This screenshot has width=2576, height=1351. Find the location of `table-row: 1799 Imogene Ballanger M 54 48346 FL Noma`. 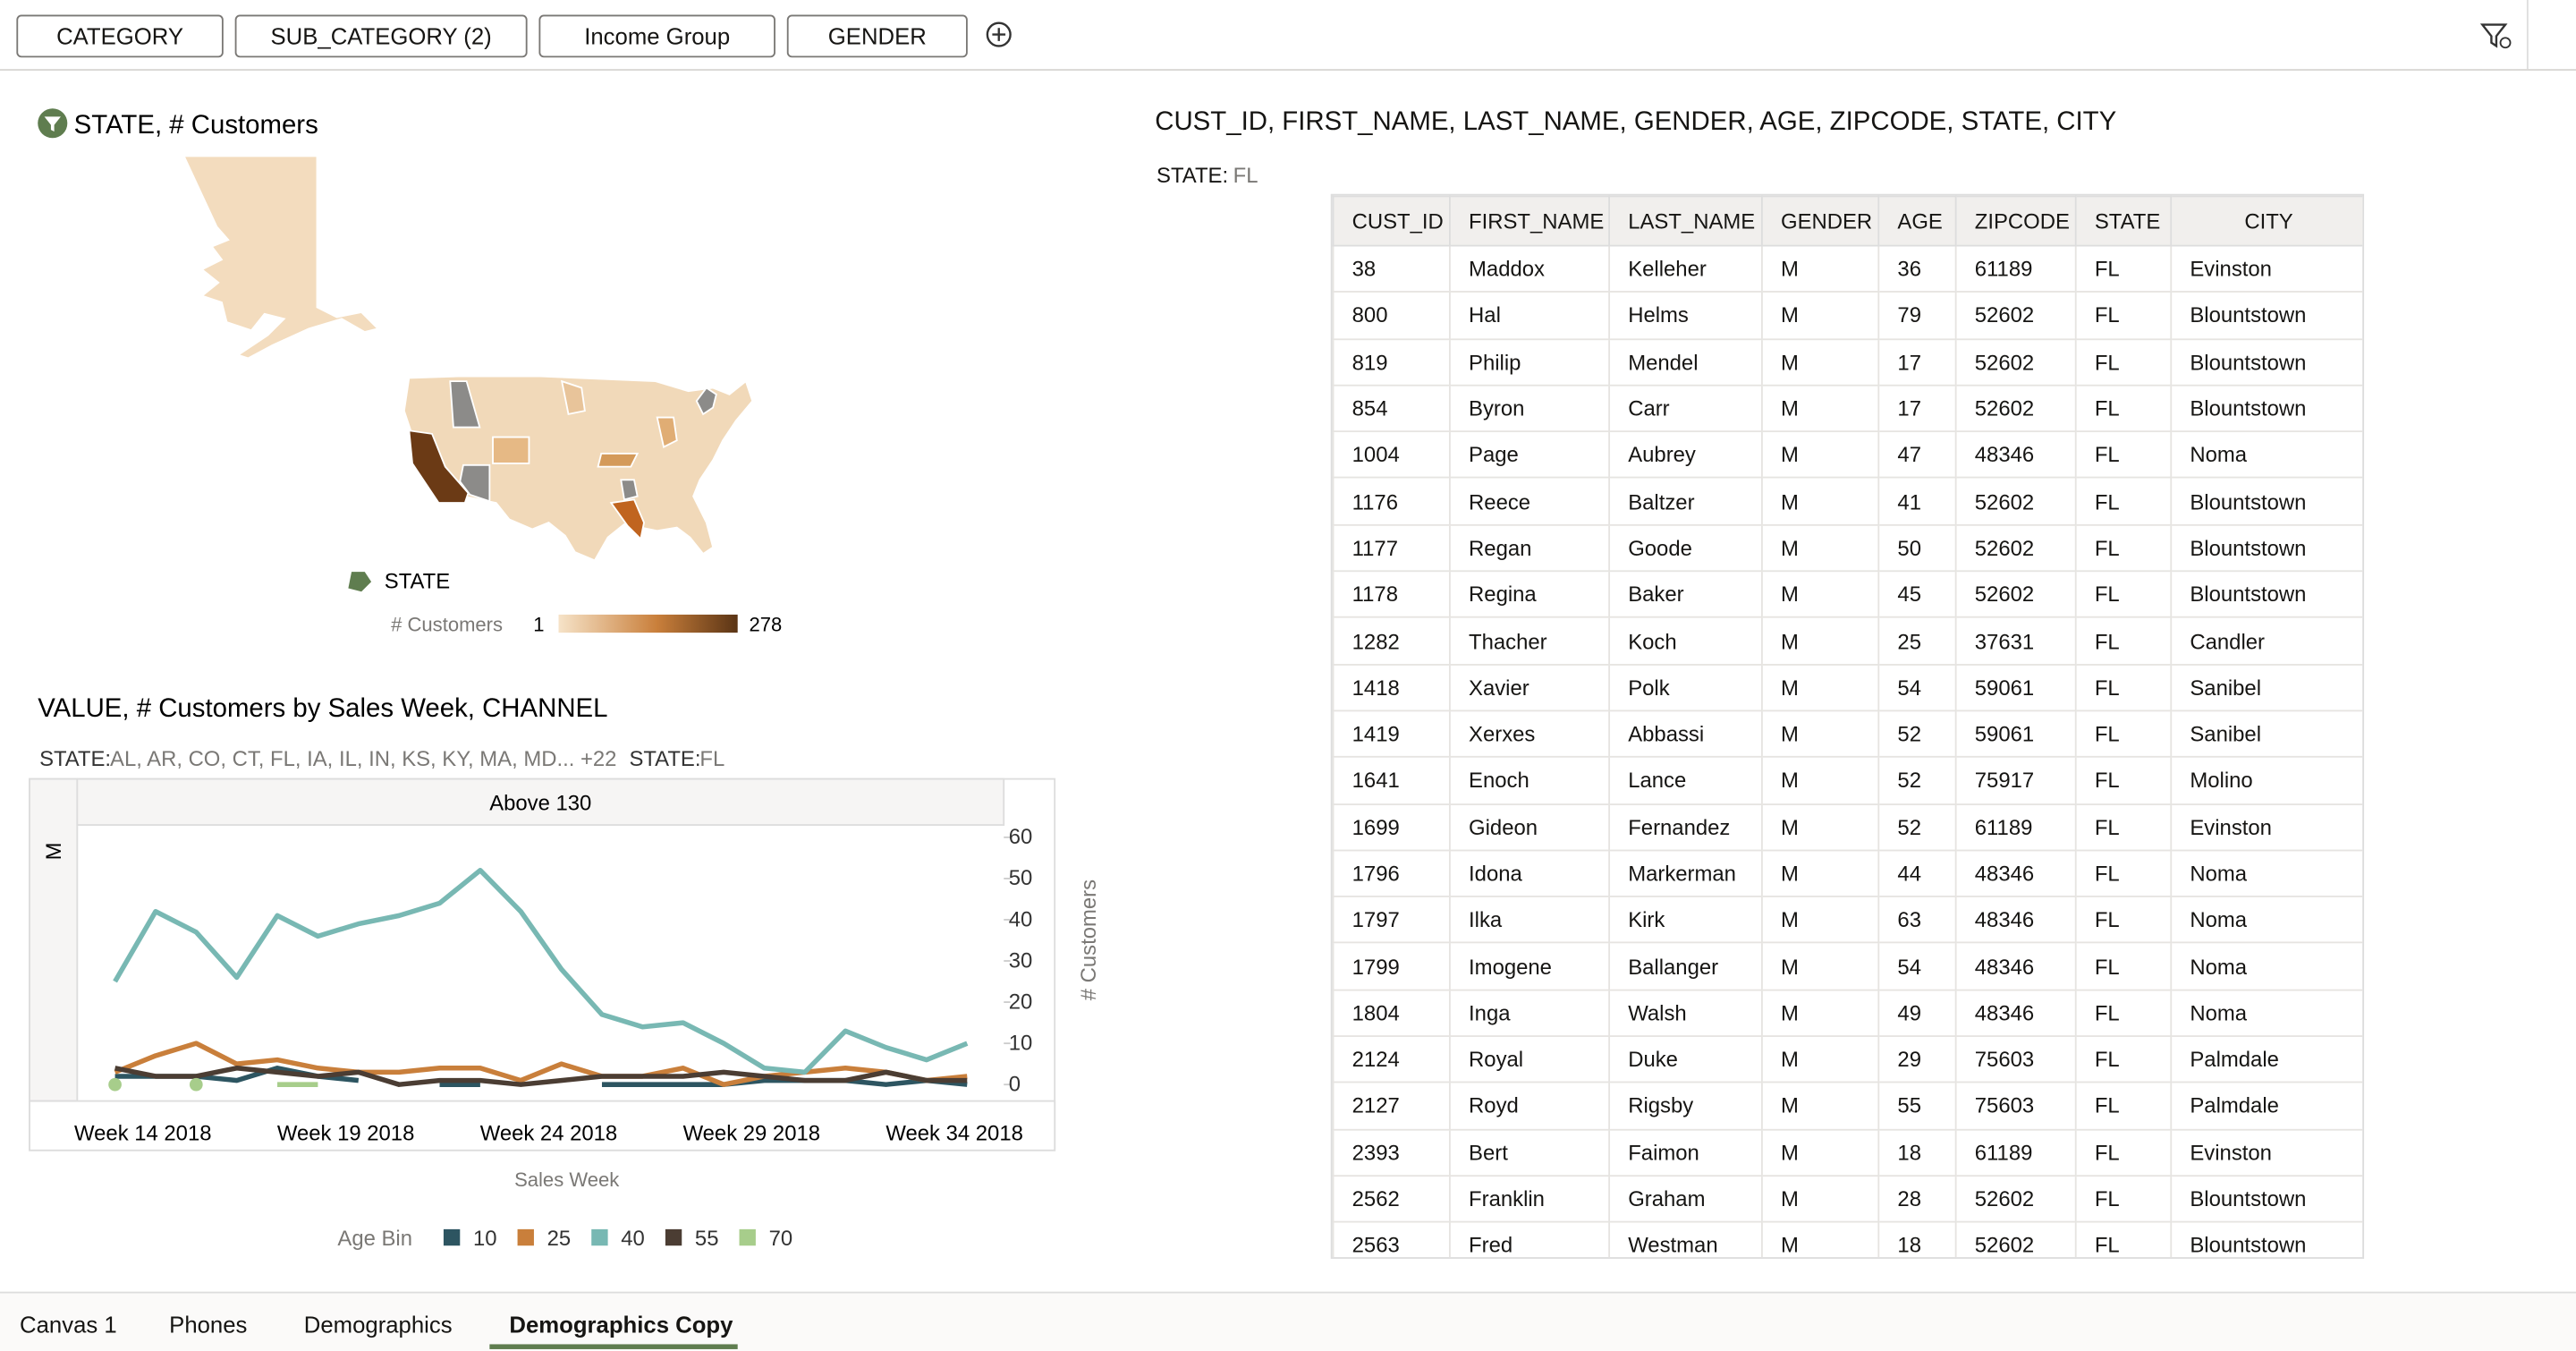

table-row: 1799 Imogene Ballanger M 54 48346 FL Noma is located at coordinates (1847, 966).